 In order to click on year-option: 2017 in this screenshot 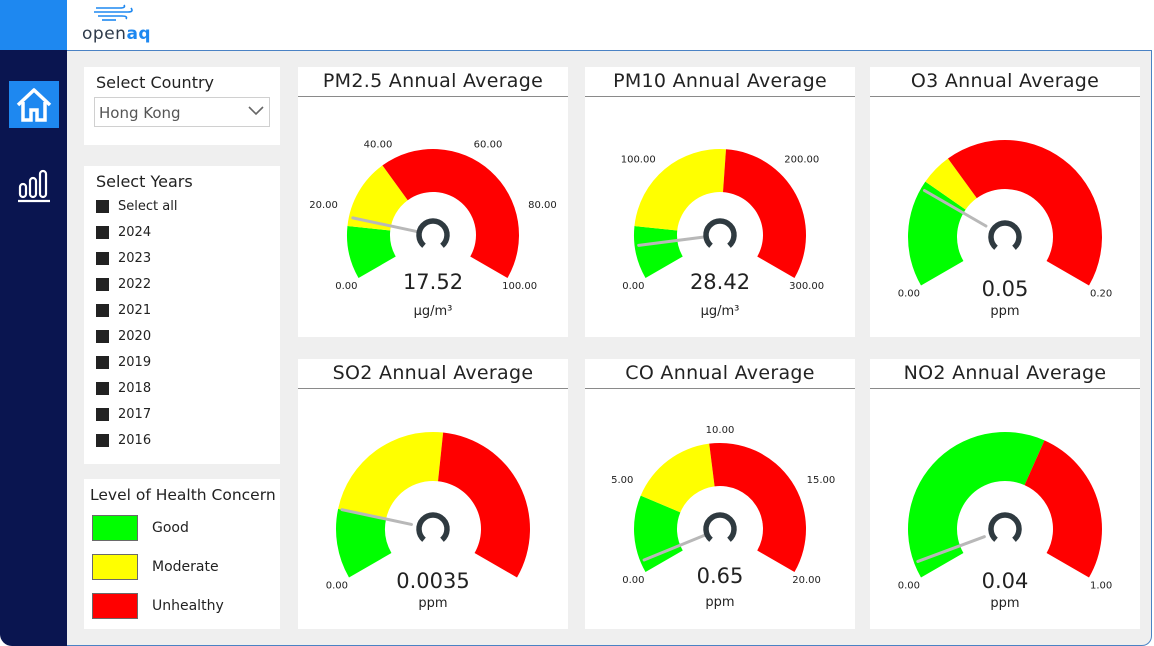, I will do `click(123, 415)`.